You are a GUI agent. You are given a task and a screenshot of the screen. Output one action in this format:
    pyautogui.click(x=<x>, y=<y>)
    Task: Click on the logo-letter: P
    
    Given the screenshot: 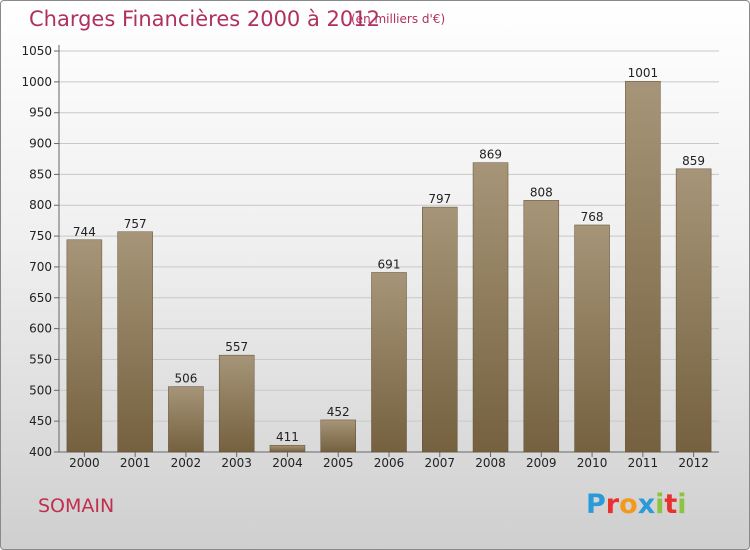 What is the action you would take?
    pyautogui.click(x=596, y=504)
    